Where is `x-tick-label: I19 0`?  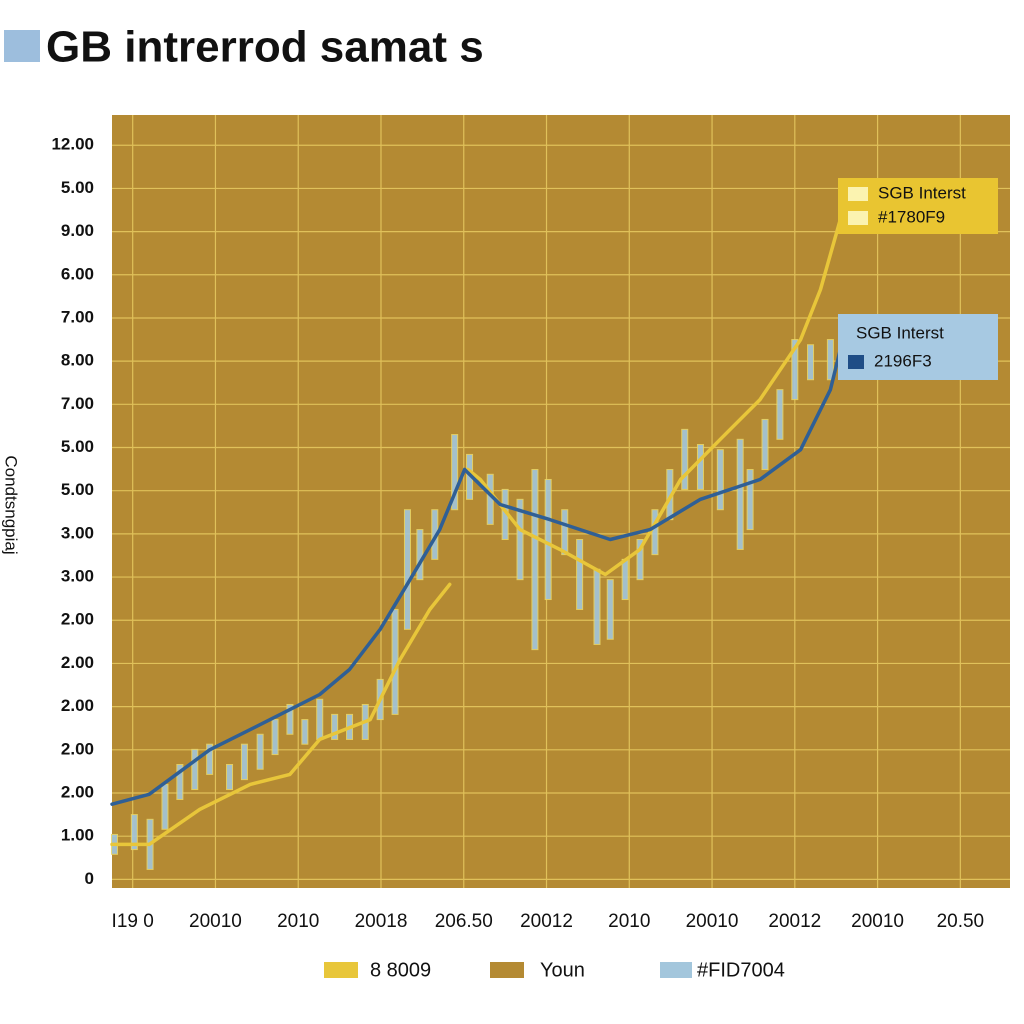 x-tick-label: I19 0 is located at coordinates (133, 921).